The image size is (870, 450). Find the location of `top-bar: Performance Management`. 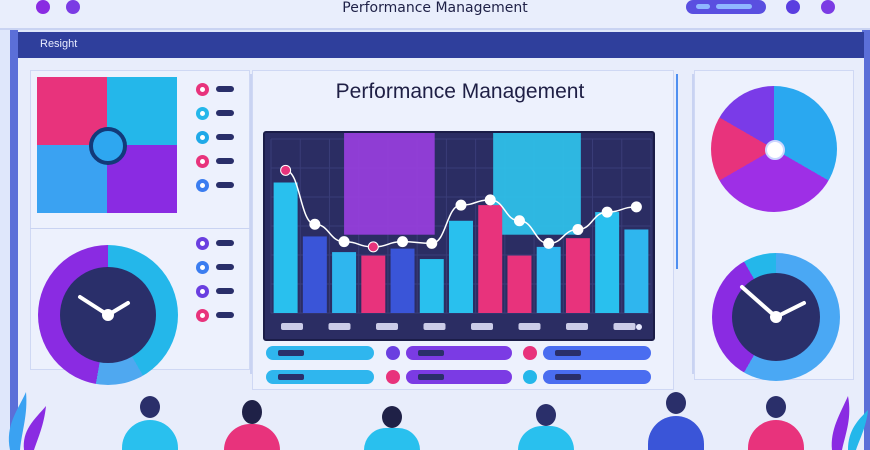

top-bar: Performance Management is located at coordinates (435, 15).